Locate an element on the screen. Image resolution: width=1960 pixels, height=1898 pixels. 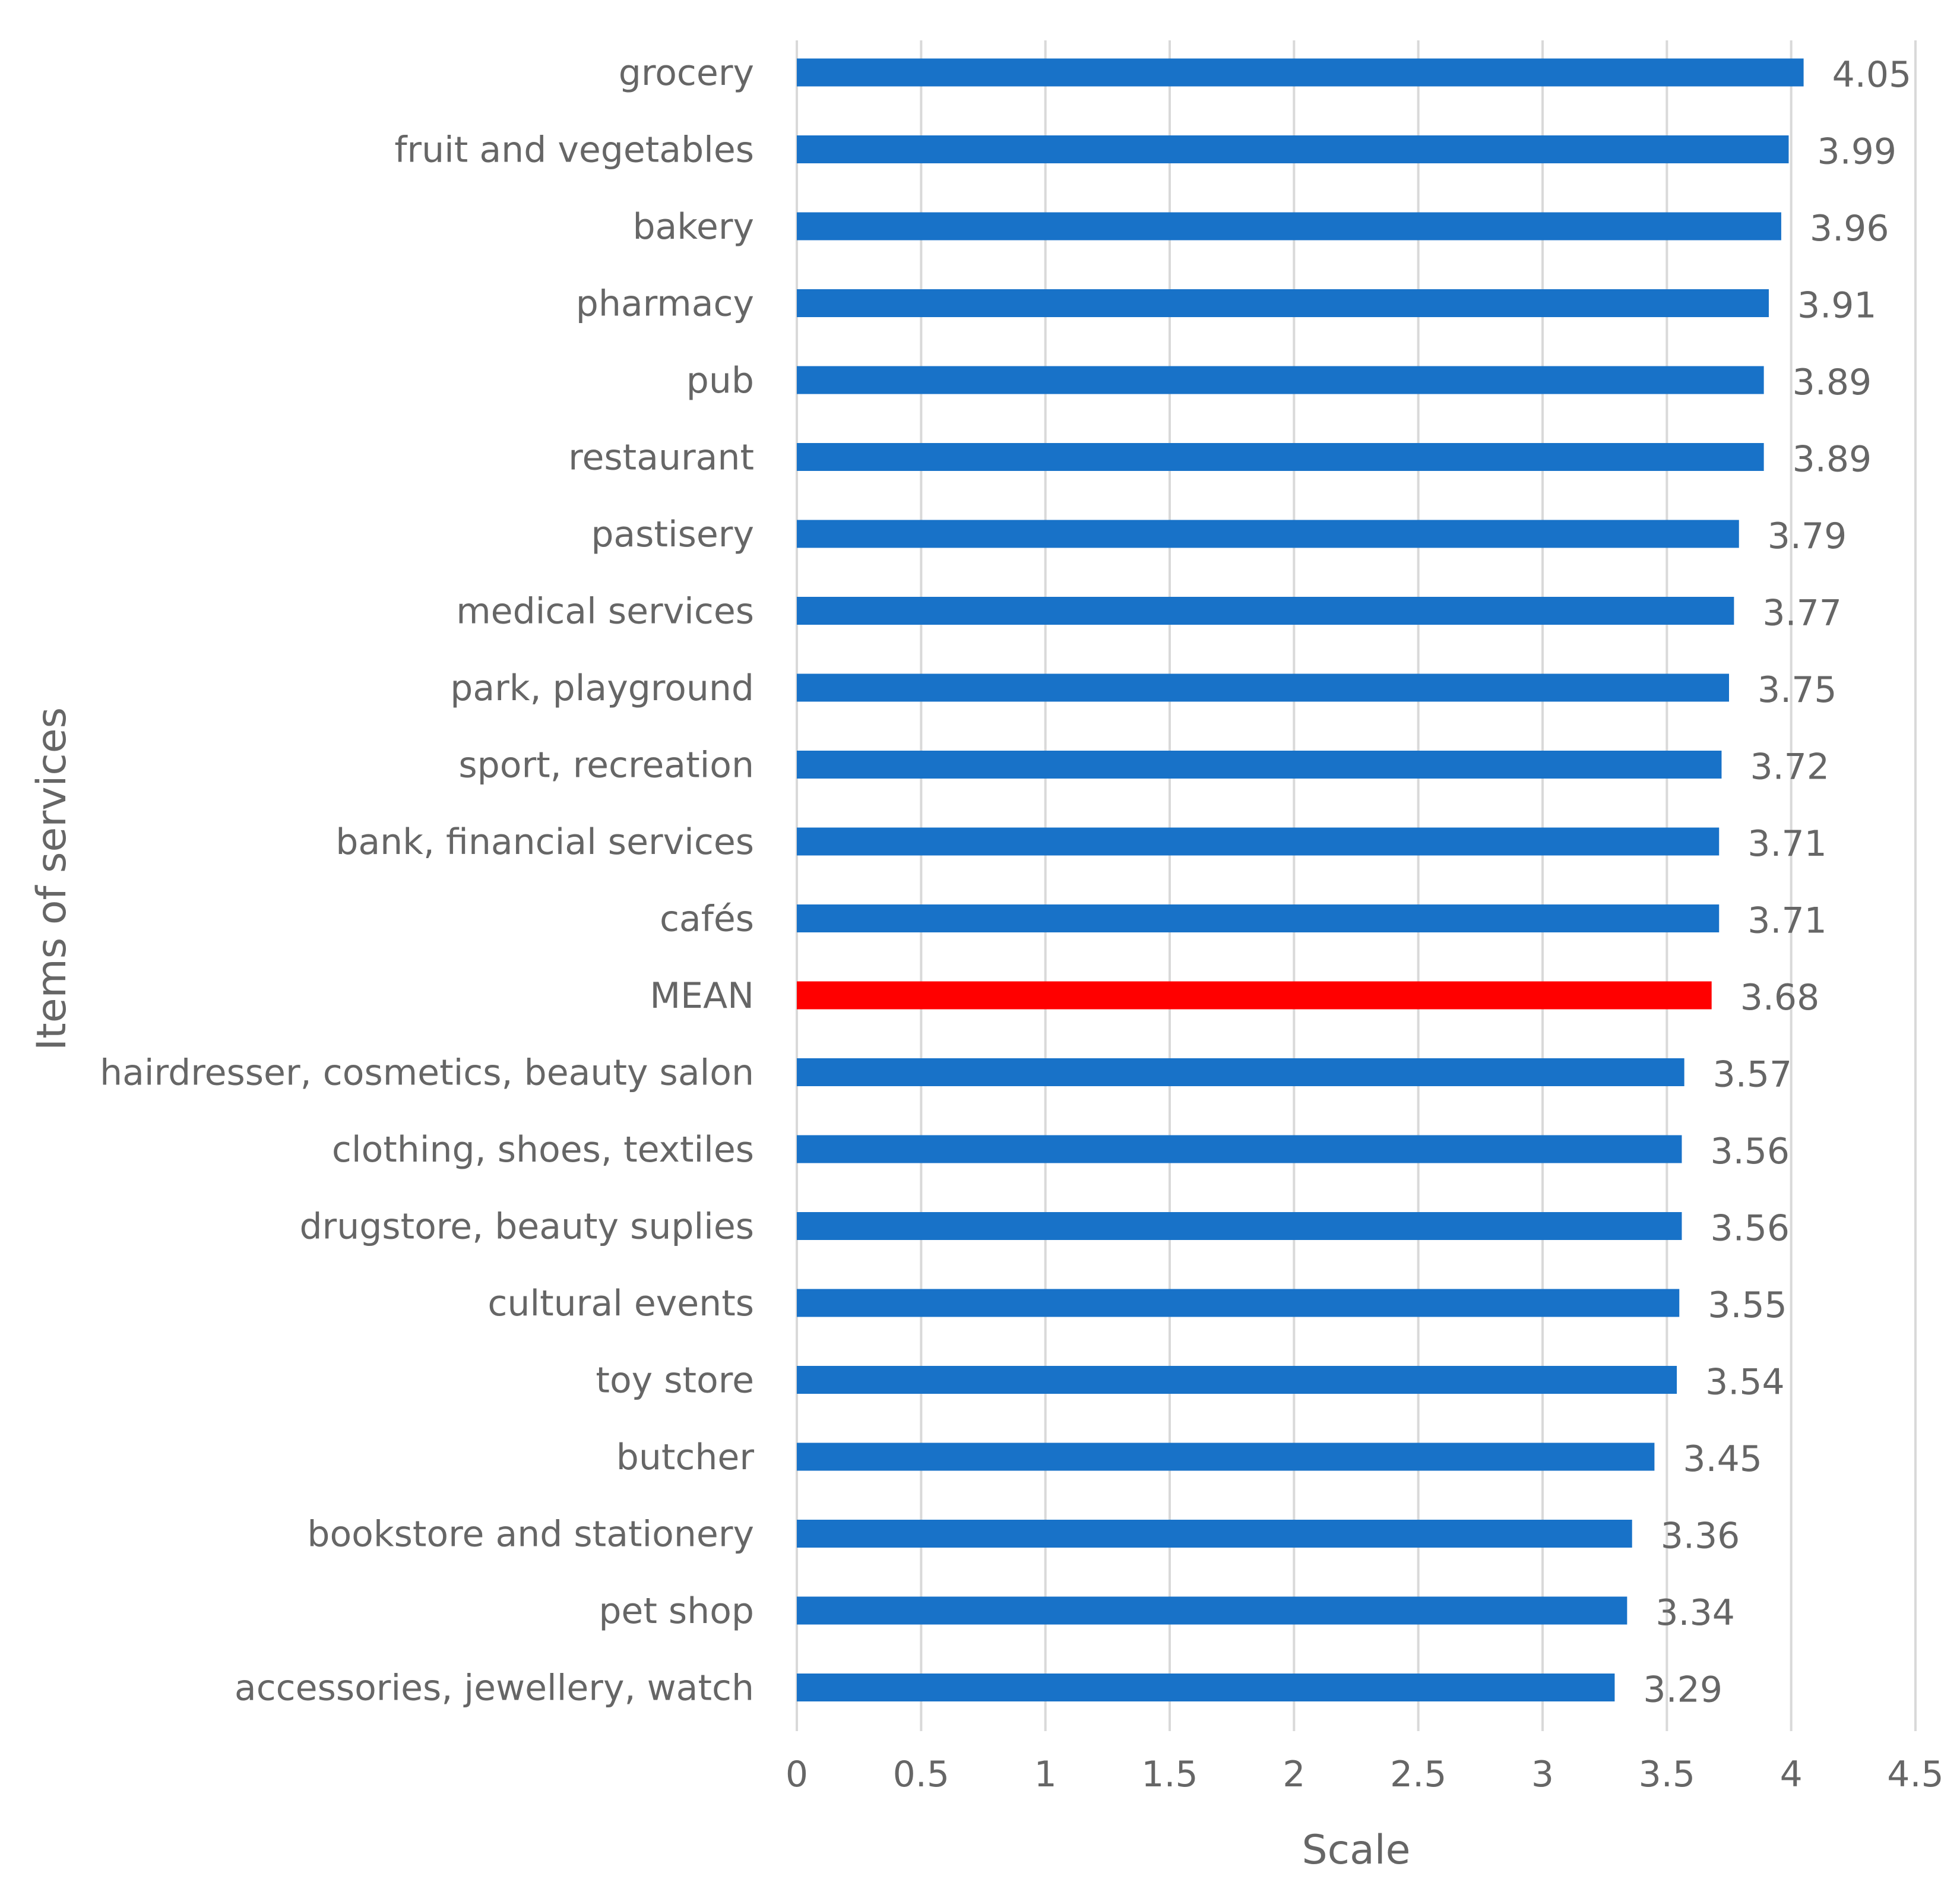
x-tick-label: 1 is located at coordinates (1045, 1775).